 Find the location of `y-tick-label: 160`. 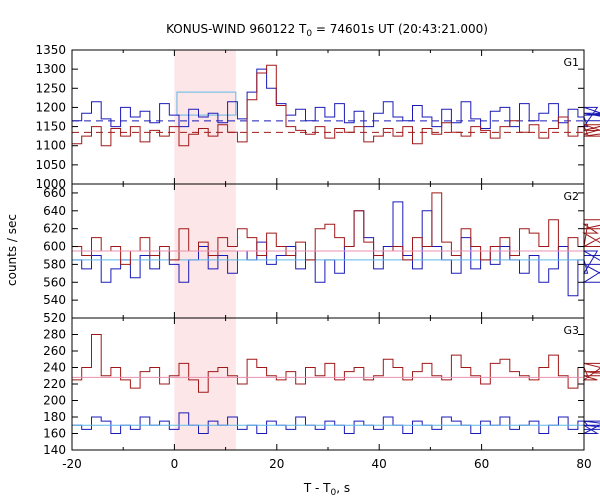

y-tick-label: 160 is located at coordinates (54, 434).